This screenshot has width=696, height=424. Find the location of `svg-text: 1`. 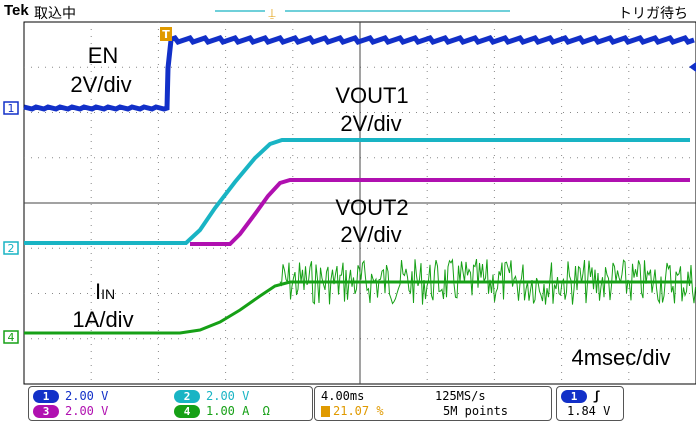

svg-text: 1 is located at coordinates (11, 108).